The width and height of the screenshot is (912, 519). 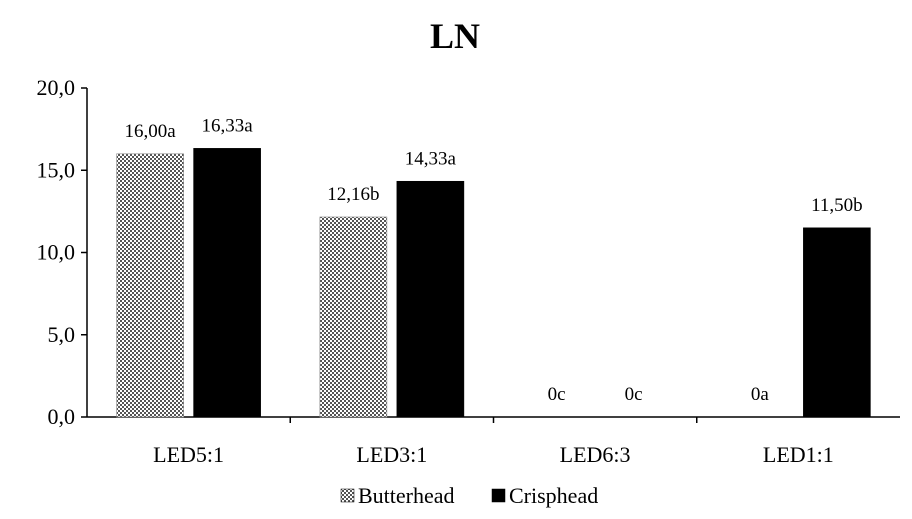 I want to click on x-tick-label: LED5:1, so click(x=188, y=454).